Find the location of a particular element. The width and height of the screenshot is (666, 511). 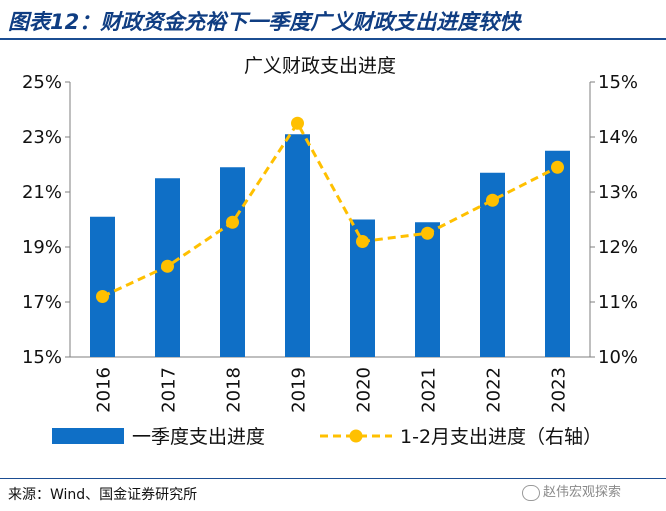

legend-label-bar: 一季度支出进度 is located at coordinates (198, 437).